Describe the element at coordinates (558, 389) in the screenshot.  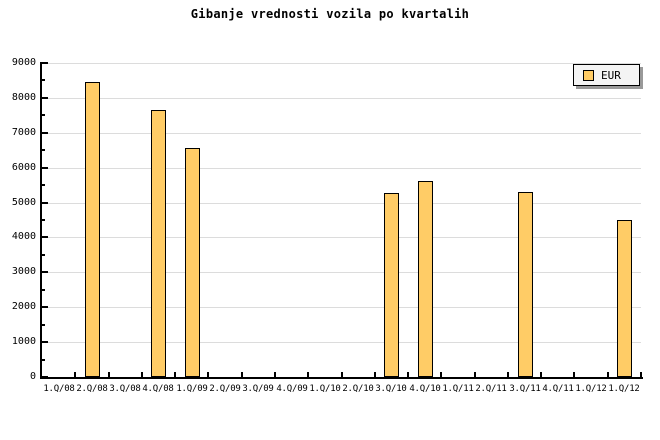
I see `x-axis-label: 4.Q/11` at that location.